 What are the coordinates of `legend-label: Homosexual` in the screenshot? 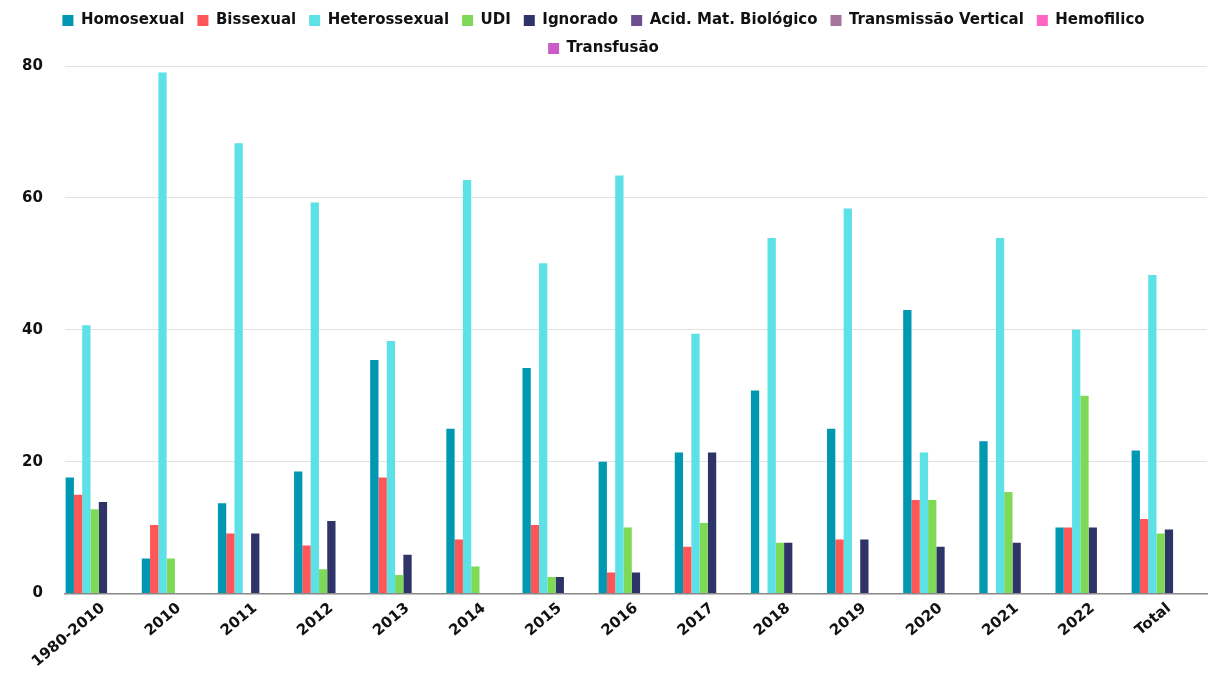 It's located at (132, 19).